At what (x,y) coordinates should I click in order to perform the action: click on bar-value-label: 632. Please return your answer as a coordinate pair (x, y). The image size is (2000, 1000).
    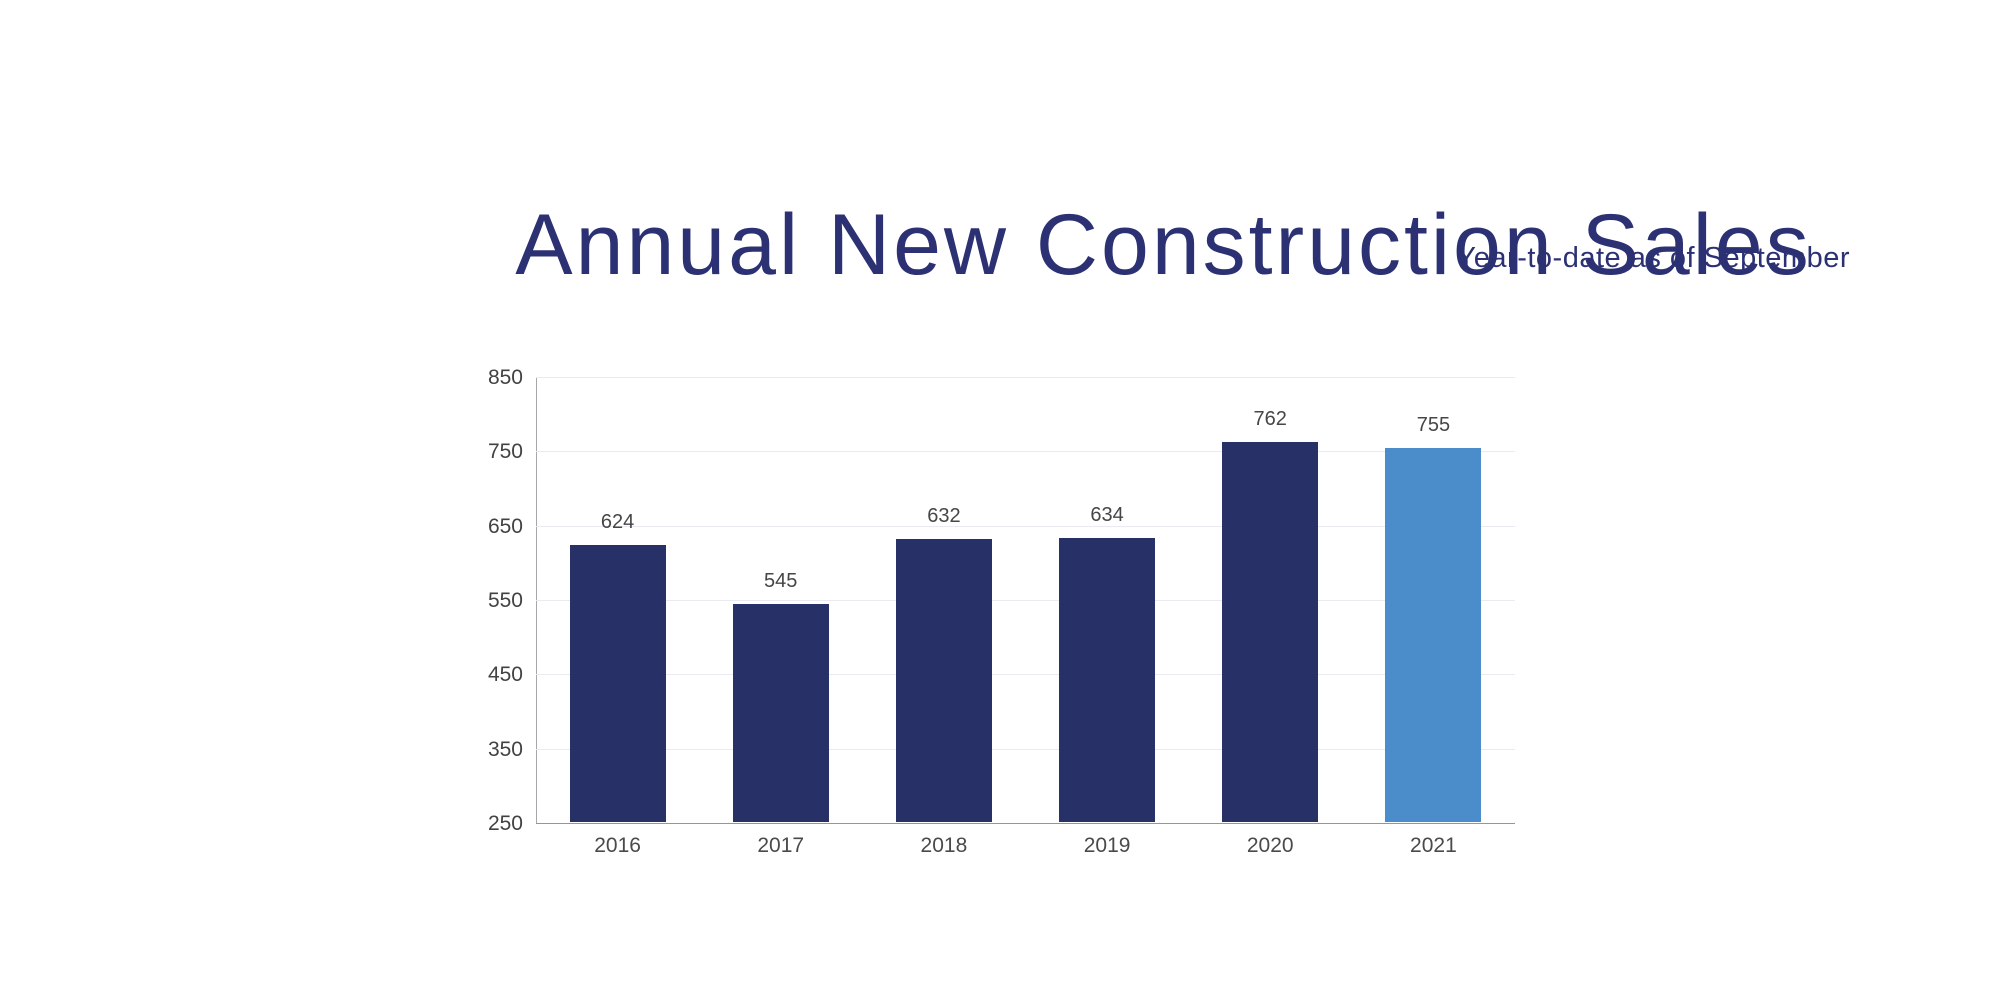
    Looking at the image, I should click on (944, 516).